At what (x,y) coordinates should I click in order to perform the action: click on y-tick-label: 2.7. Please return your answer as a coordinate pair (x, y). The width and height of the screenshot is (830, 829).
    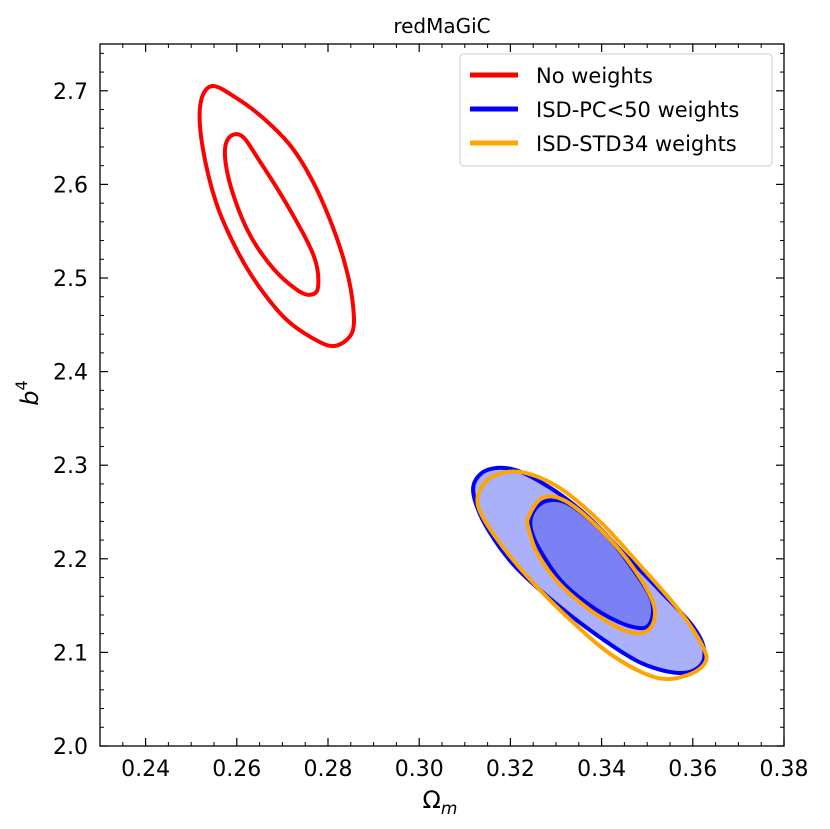
    Looking at the image, I should click on (70, 92).